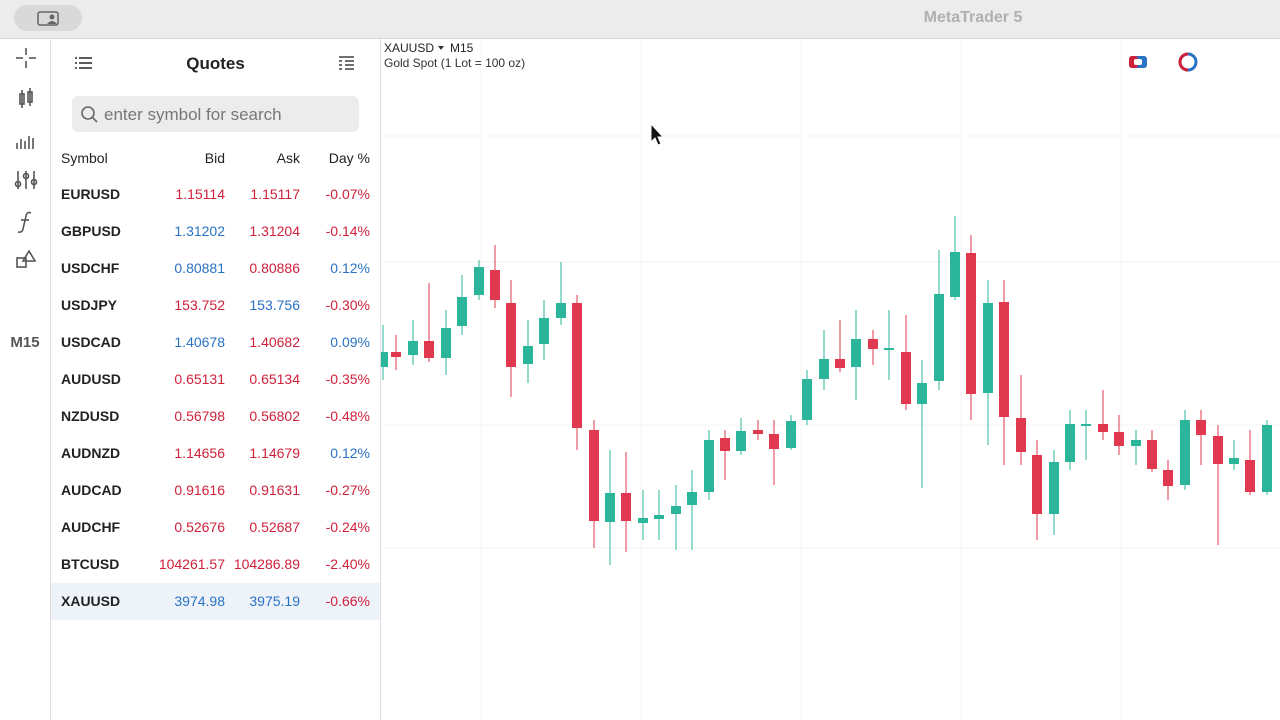  What do you see at coordinates (347, 416) in the screenshot?
I see `day-price: -0.48%` at bounding box center [347, 416].